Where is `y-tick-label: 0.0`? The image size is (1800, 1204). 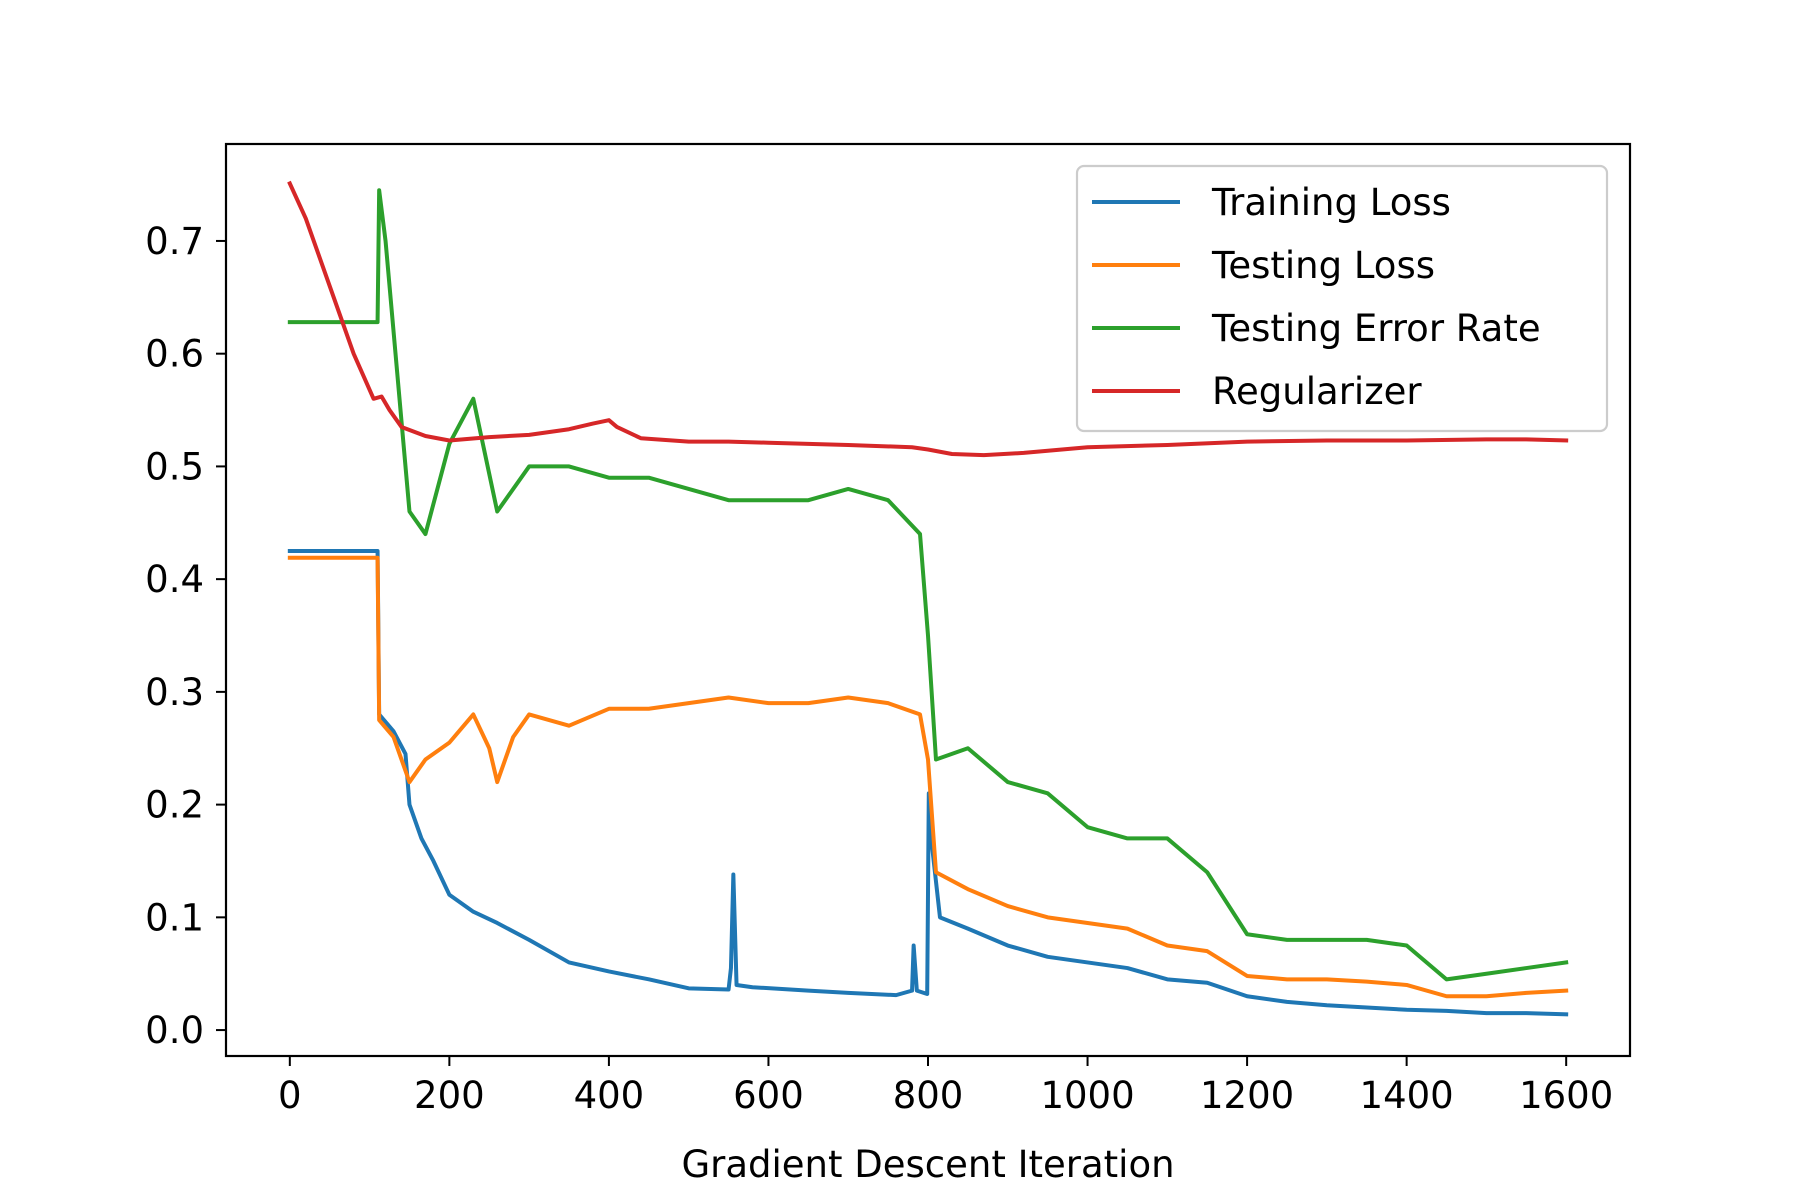 y-tick-label: 0.0 is located at coordinates (174, 1030).